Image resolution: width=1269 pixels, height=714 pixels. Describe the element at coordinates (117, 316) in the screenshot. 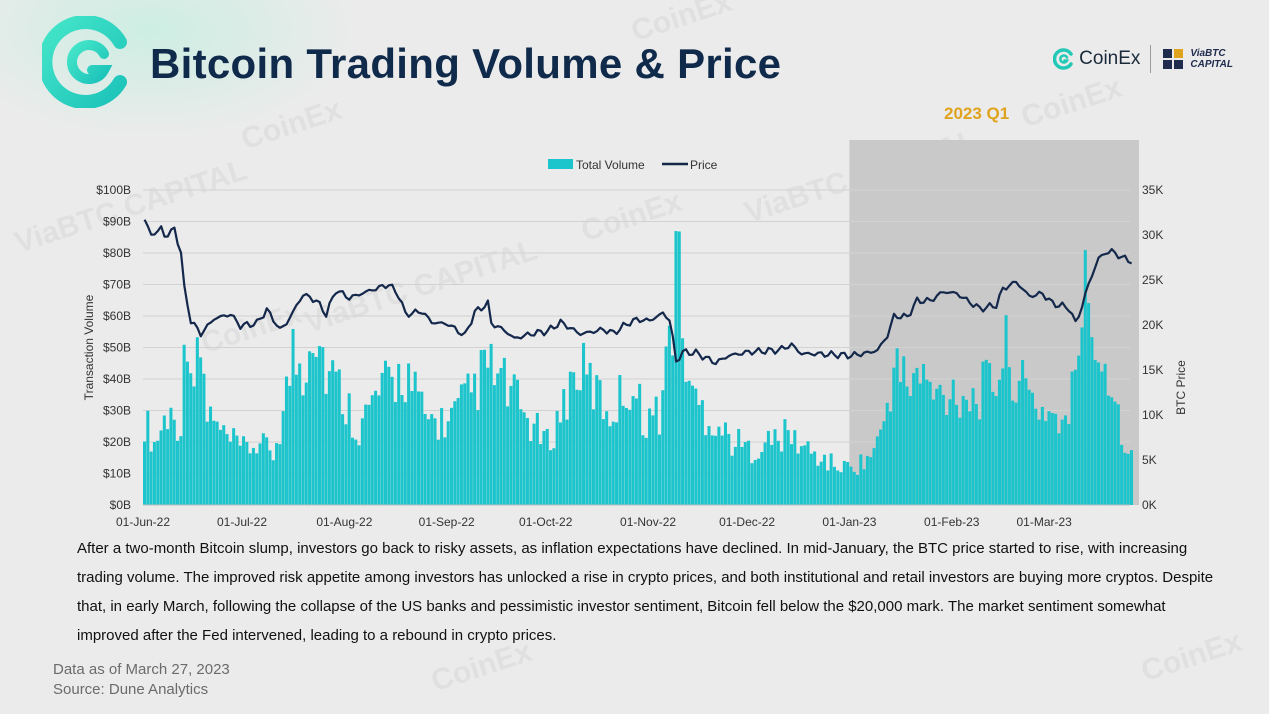

I see `y-left-tick-label: $60B` at that location.